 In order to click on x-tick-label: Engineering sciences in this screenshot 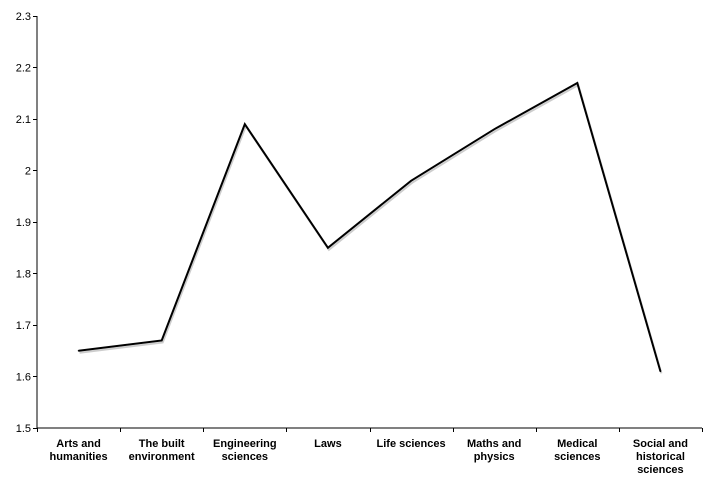, I will do `click(245, 450)`.